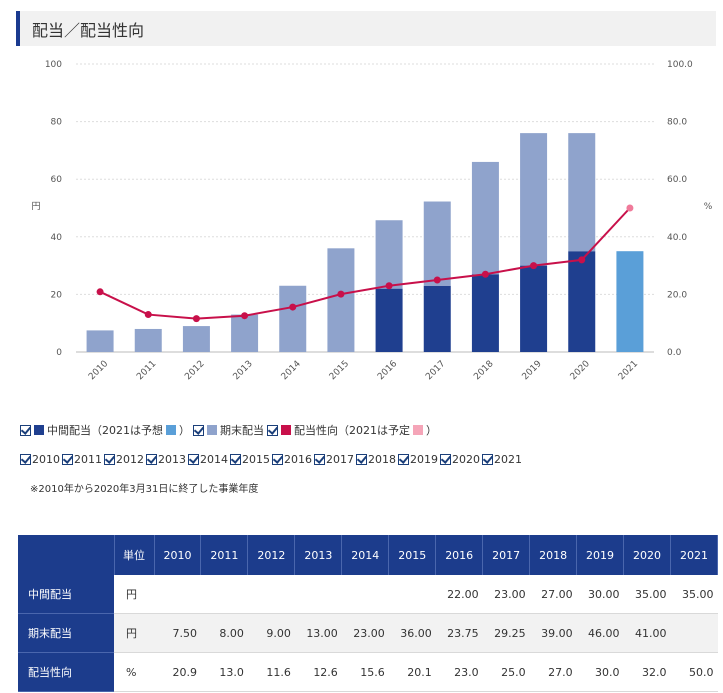 Image resolution: width=723 pixels, height=693 pixels. What do you see at coordinates (194, 370) in the screenshot?
I see `x-tick-label: 2012` at bounding box center [194, 370].